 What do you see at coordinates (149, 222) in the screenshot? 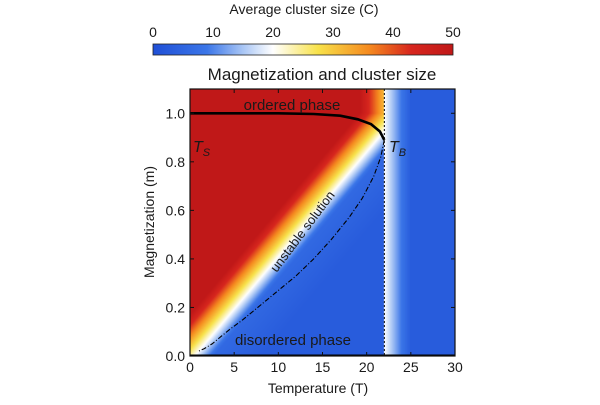
I see `y-axis-label: Magnetization (m)` at bounding box center [149, 222].